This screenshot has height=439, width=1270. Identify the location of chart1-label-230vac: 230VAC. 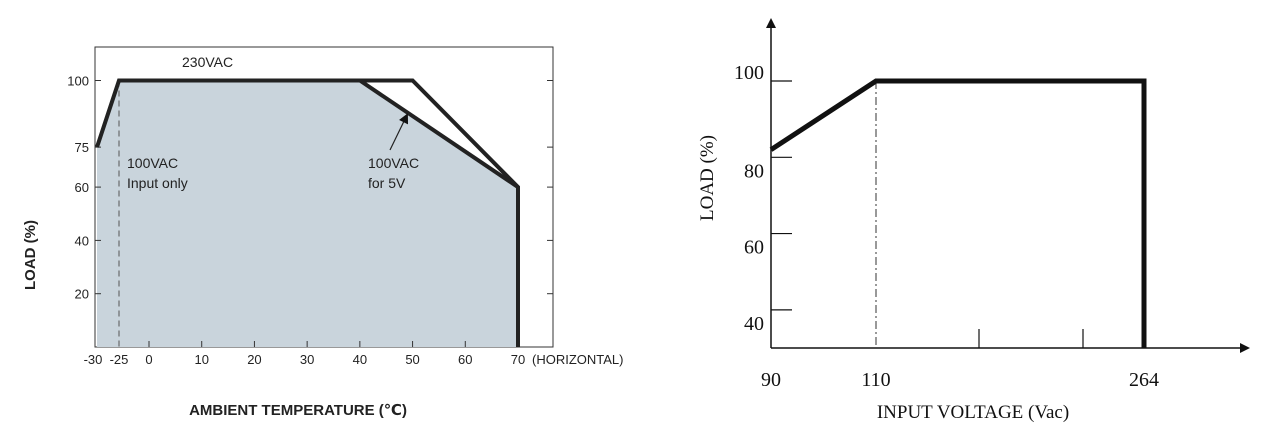
(207, 62).